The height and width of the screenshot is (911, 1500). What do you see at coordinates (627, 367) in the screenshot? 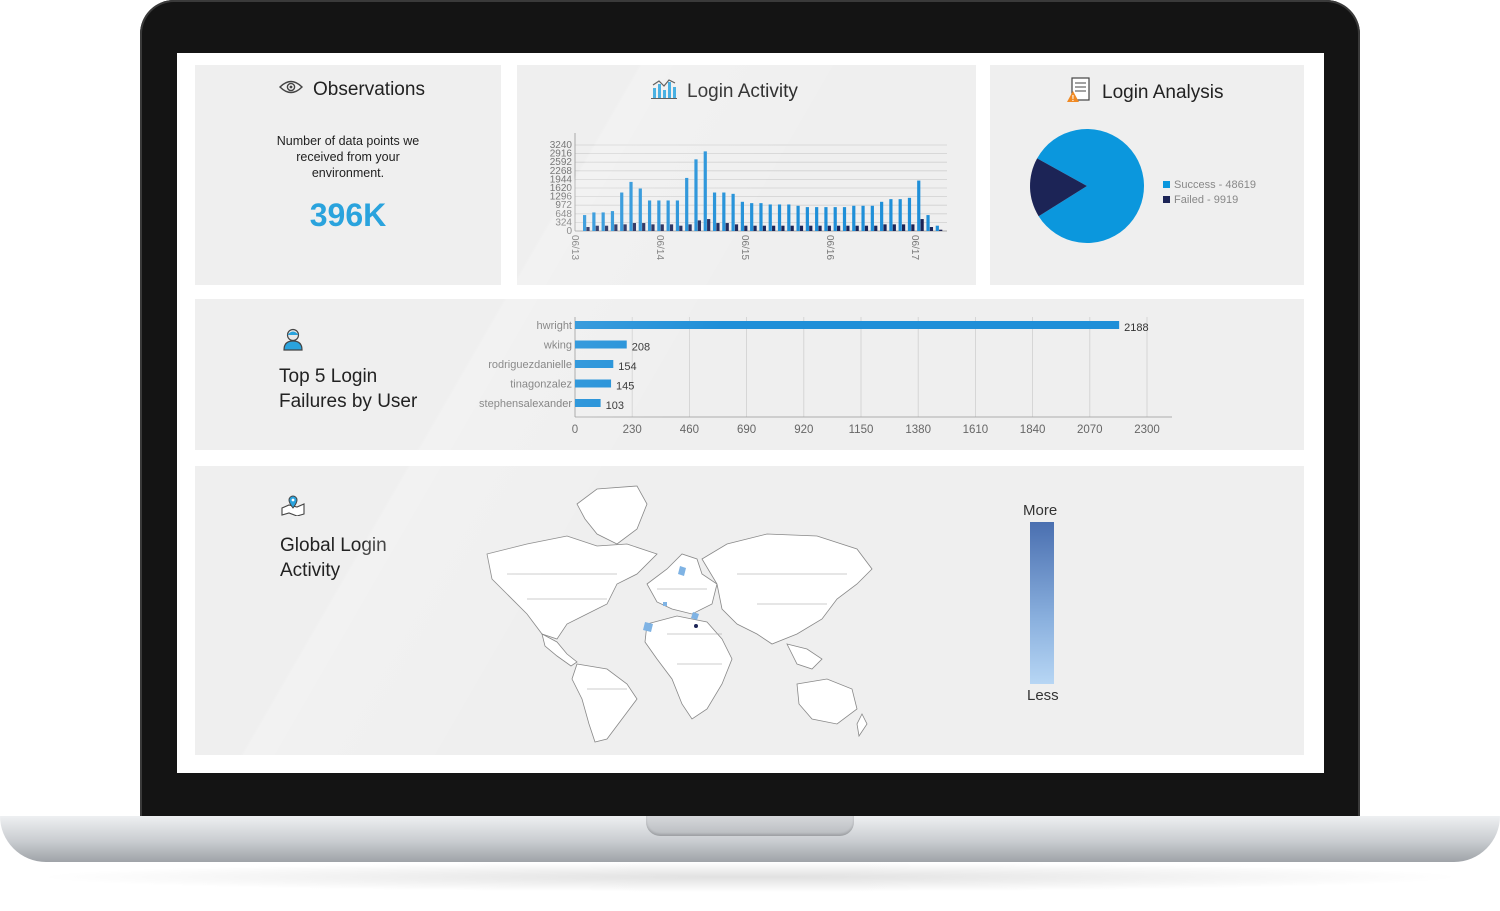
I see `hbar-value-label: 154` at bounding box center [627, 367].